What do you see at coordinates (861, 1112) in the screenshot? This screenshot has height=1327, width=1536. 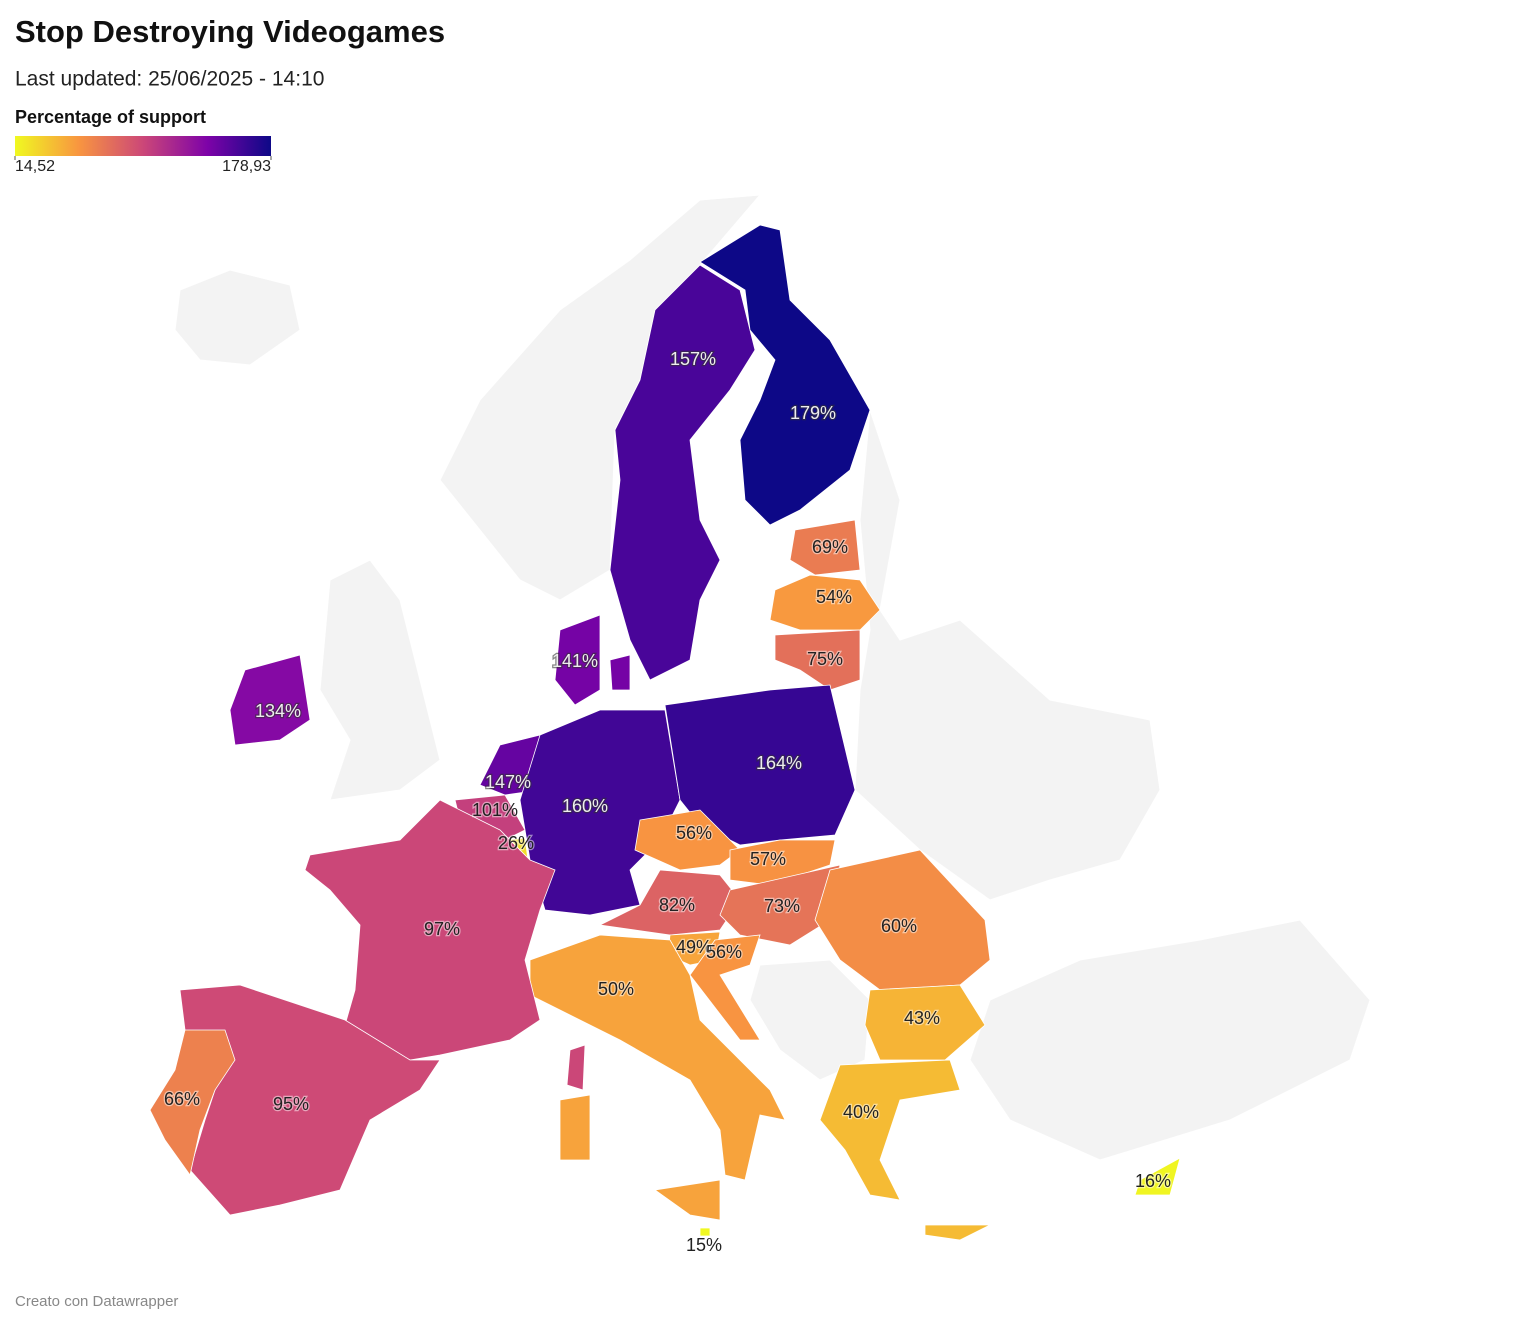 I see `value-label: 40%` at bounding box center [861, 1112].